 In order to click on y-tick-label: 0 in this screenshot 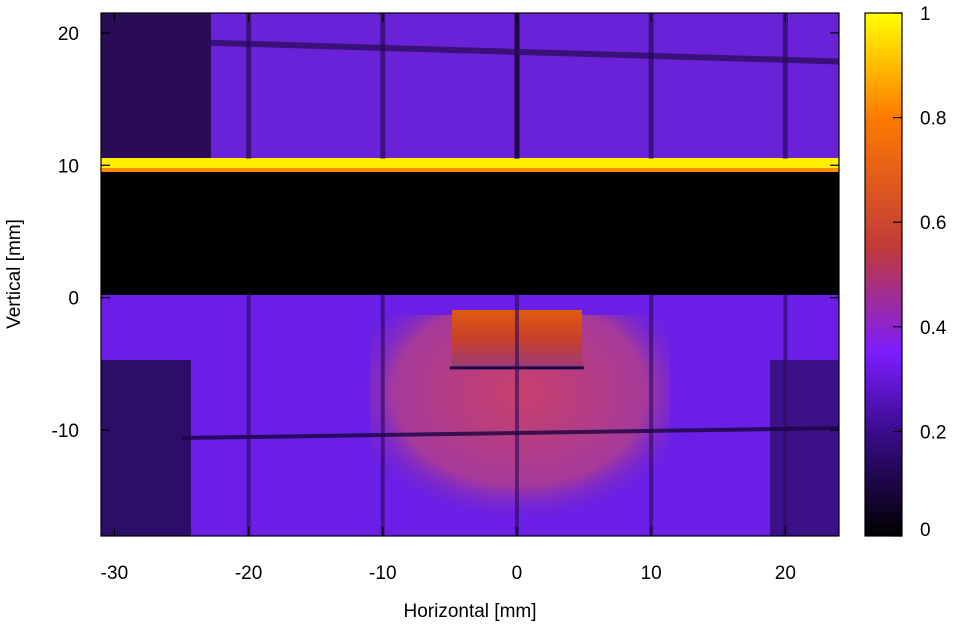, I will do `click(73, 299)`.